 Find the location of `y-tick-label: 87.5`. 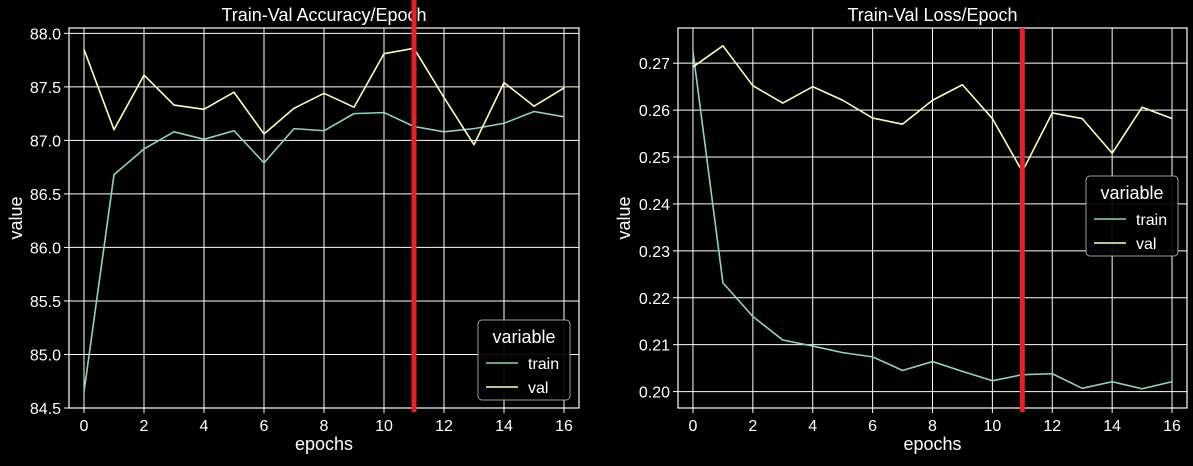

y-tick-label: 87.5 is located at coordinates (45, 88).